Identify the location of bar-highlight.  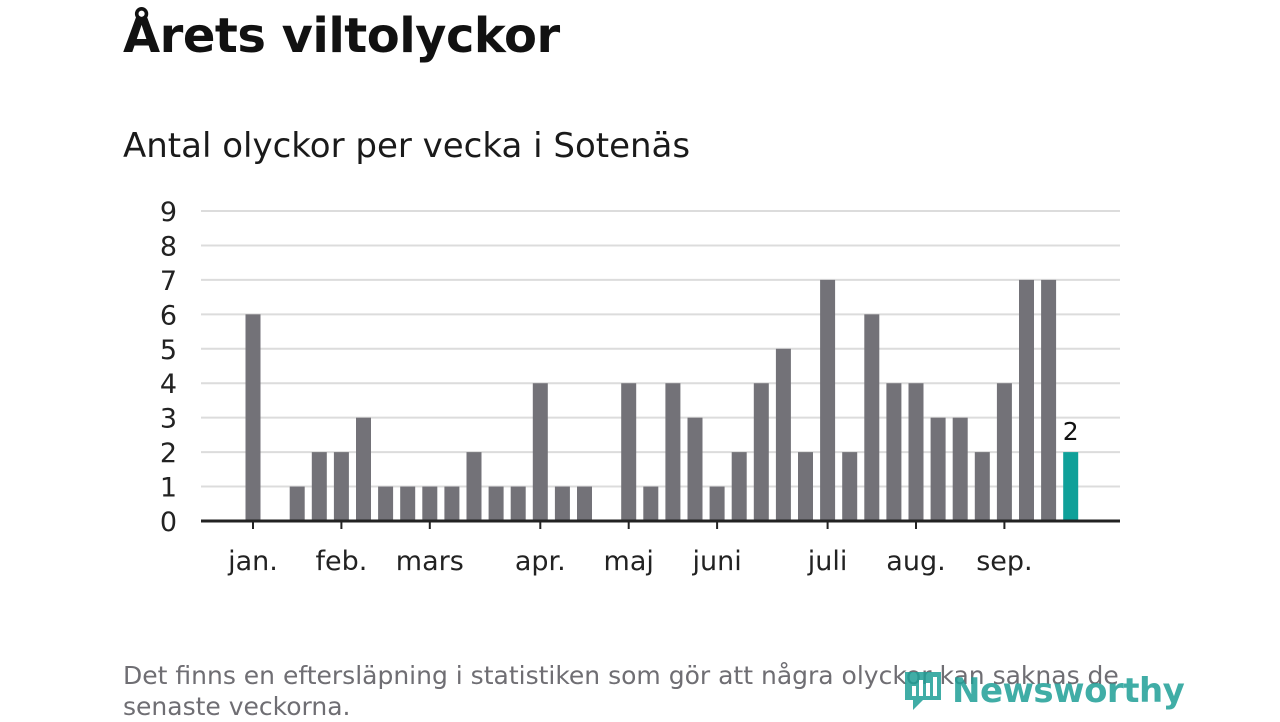
(1071, 486).